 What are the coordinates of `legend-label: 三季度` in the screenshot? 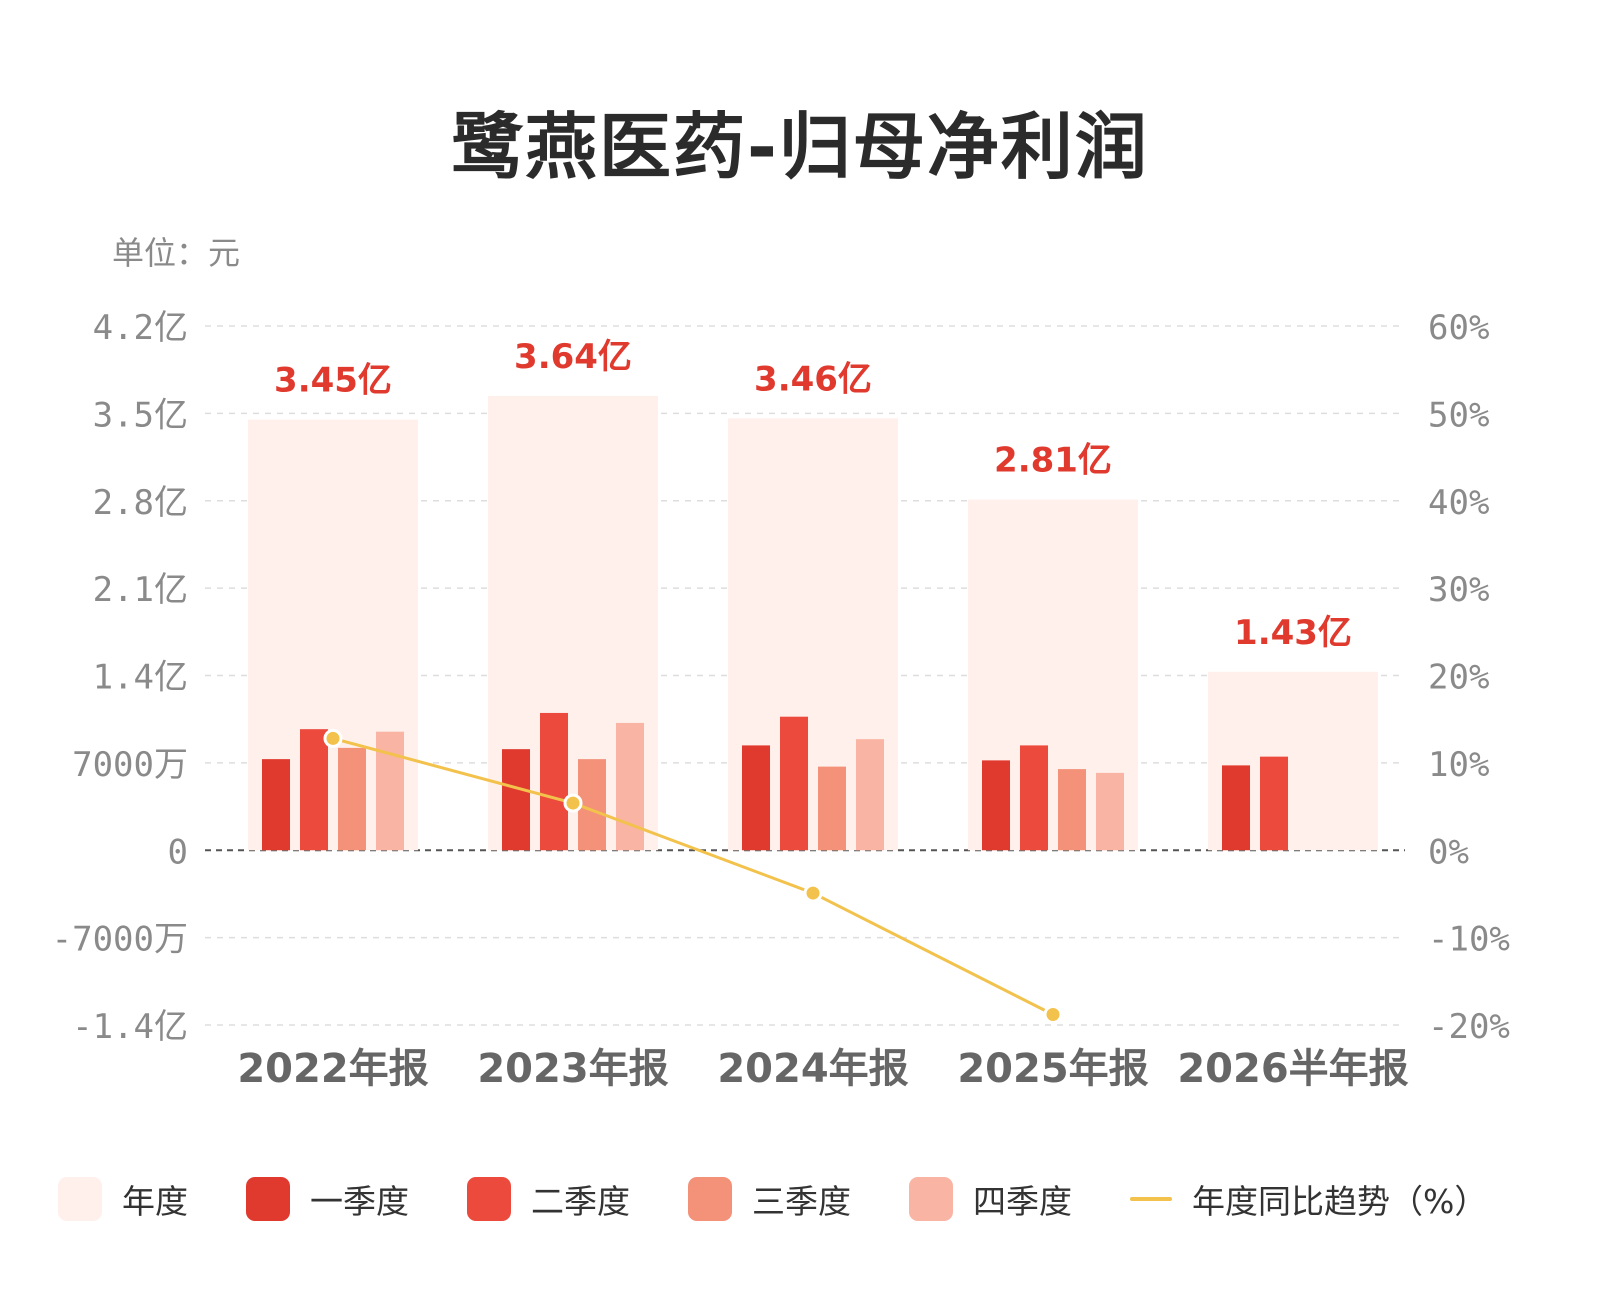 It's located at (801, 1201).